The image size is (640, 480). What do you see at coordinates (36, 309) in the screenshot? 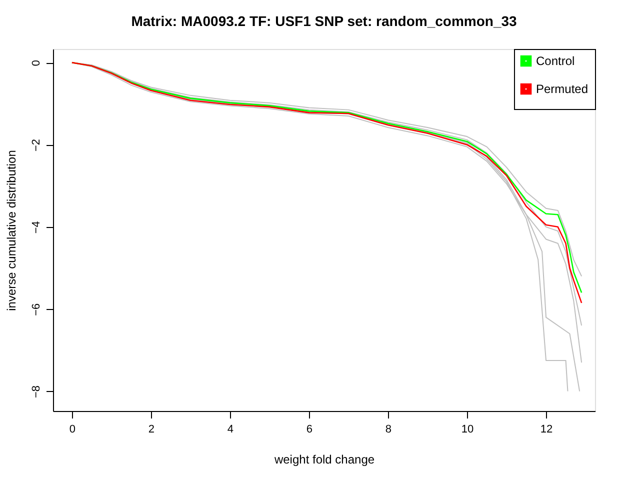
I see `y-tick-label: −6` at bounding box center [36, 309].